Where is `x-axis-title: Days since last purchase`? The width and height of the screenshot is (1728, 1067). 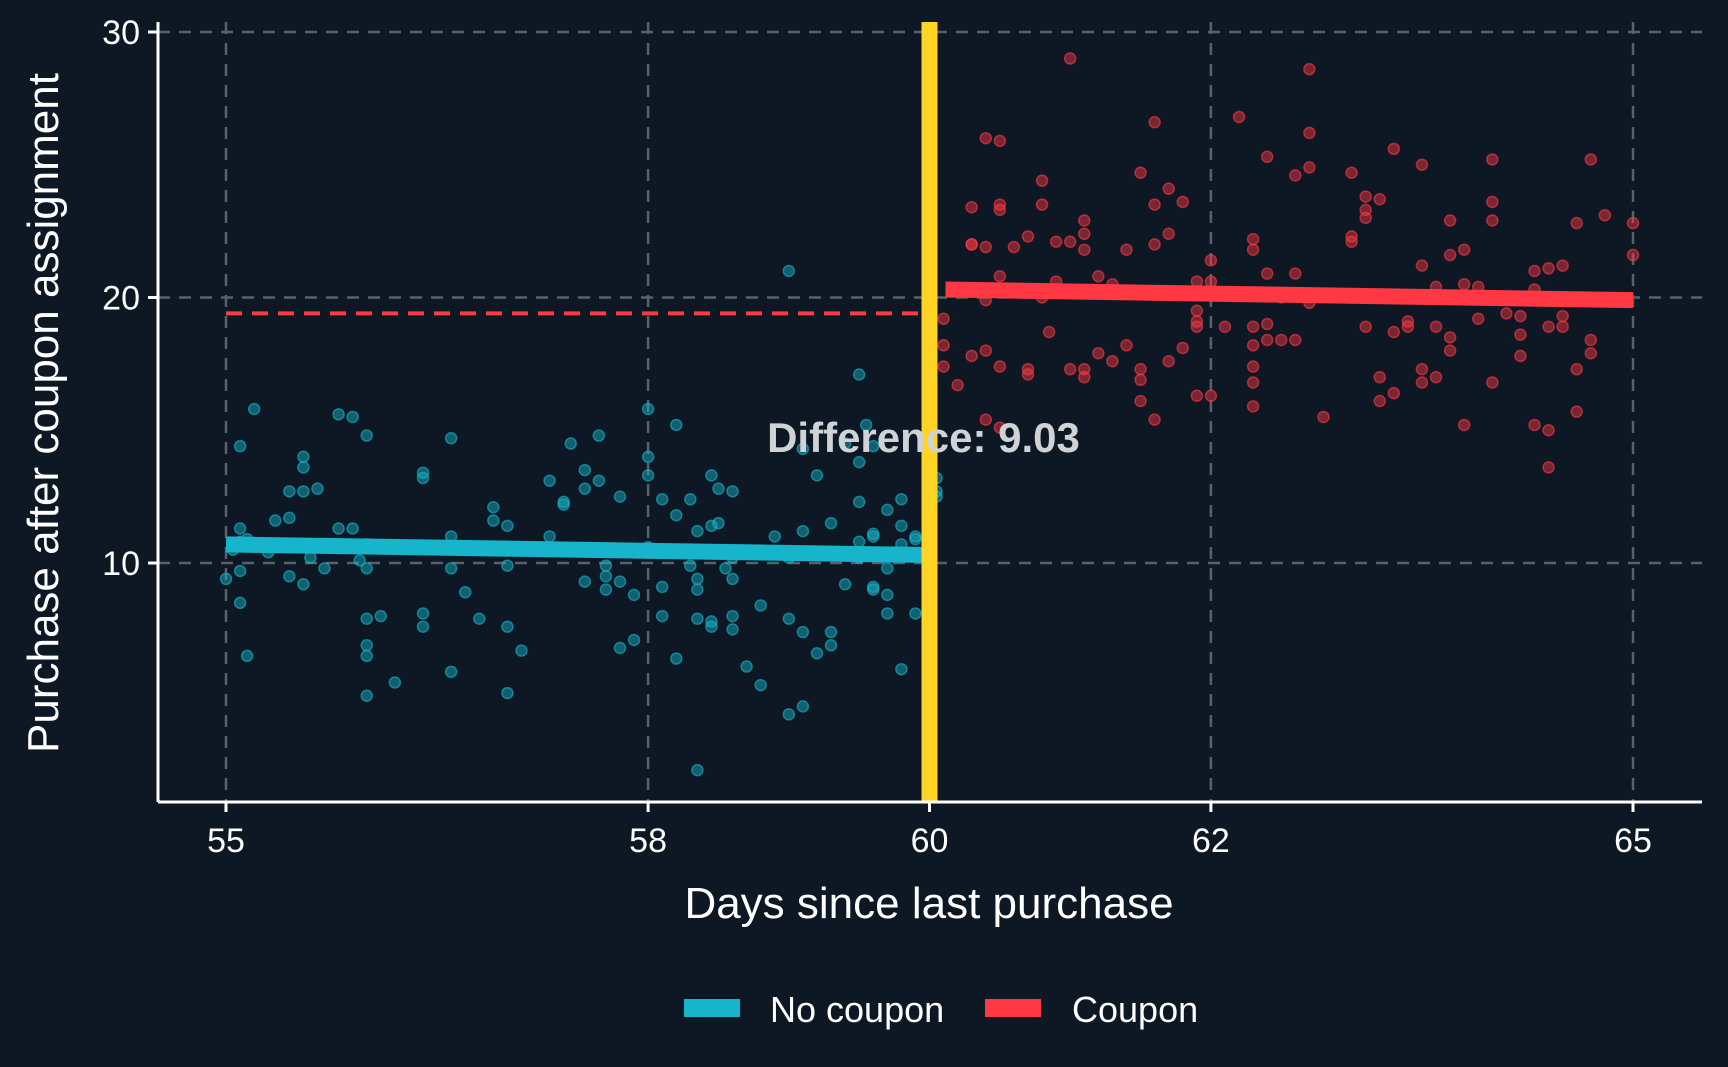 x-axis-title: Days since last purchase is located at coordinates (928, 903).